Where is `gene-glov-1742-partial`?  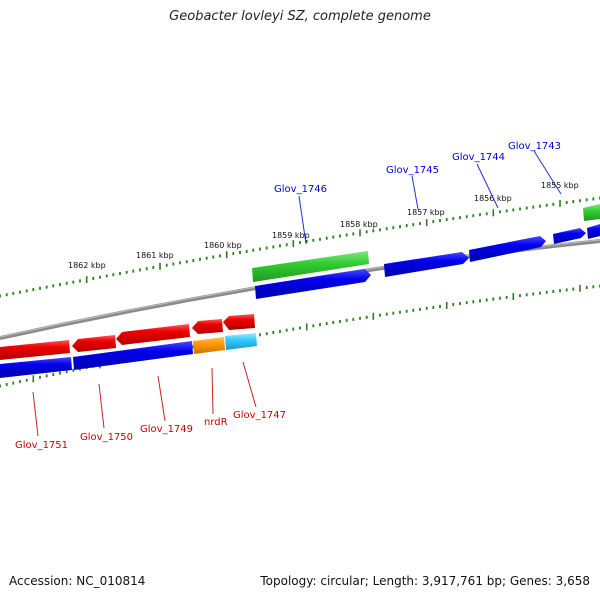
gene-glov-1742-partial is located at coordinates (591, 212).